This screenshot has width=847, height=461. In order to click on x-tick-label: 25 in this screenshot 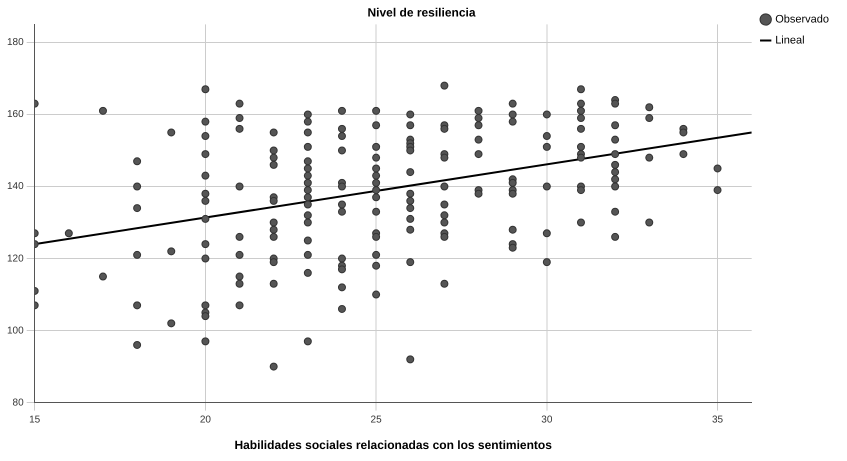, I will do `click(376, 420)`.